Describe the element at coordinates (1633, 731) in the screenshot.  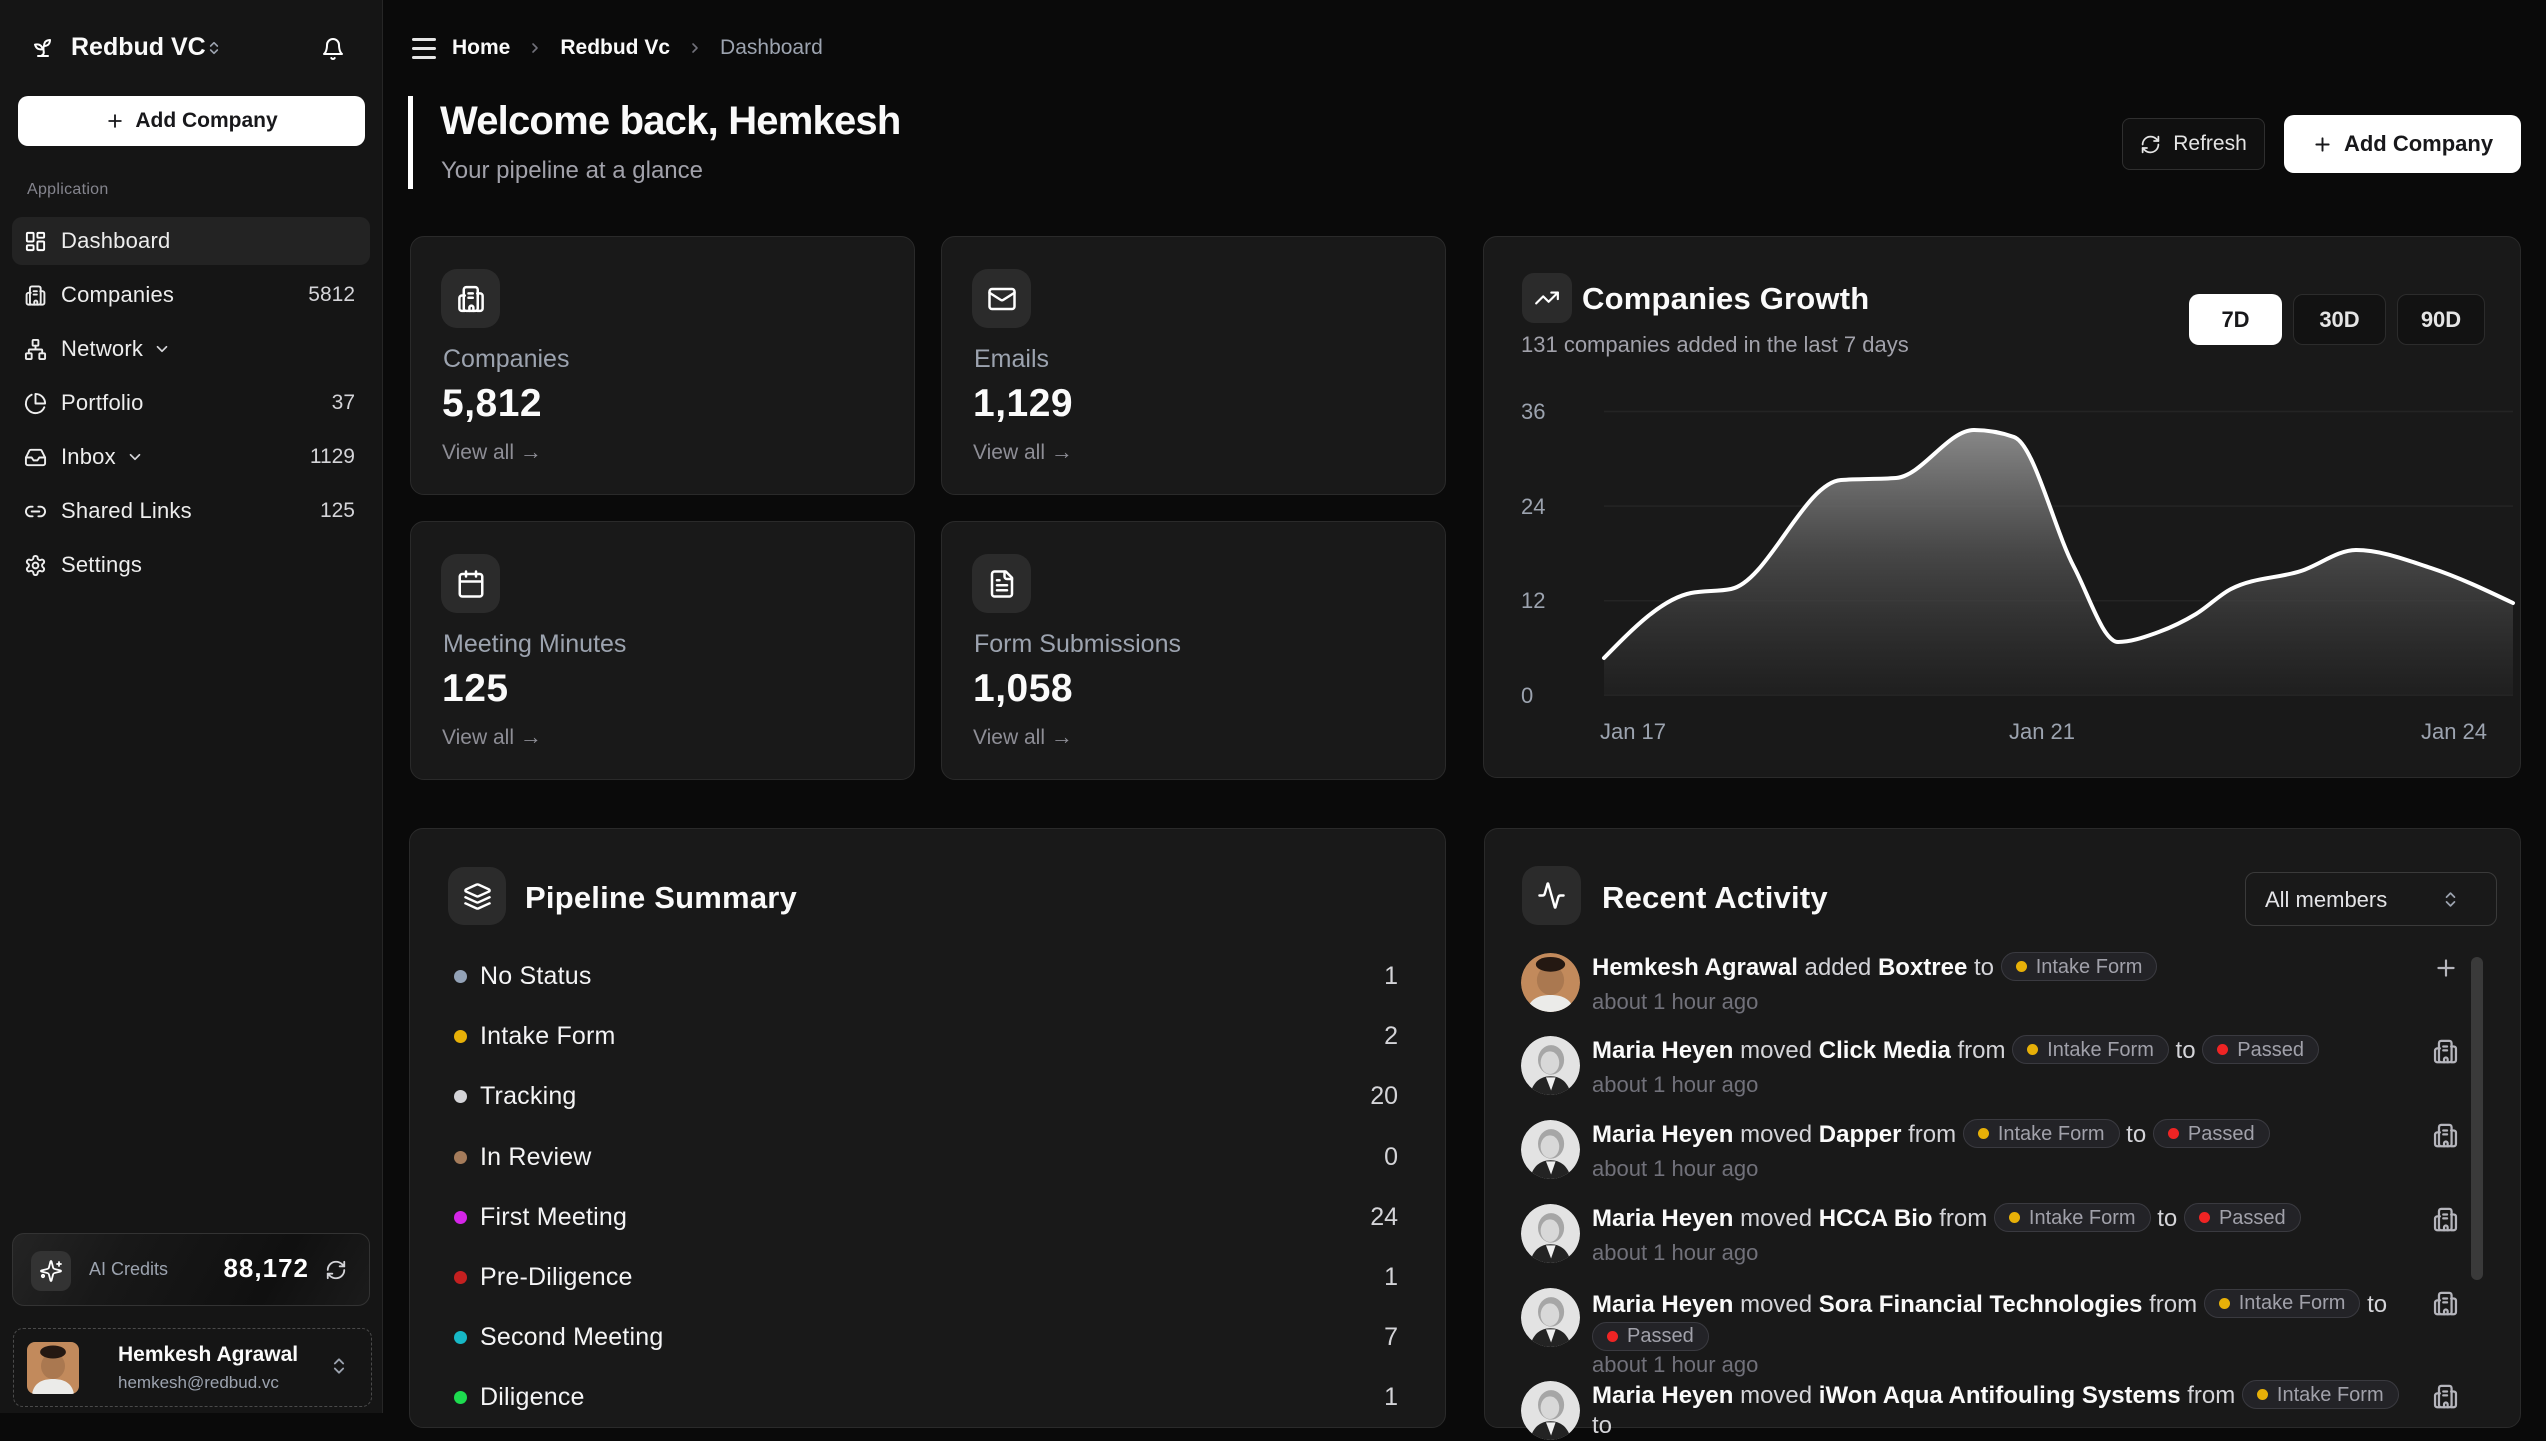
I see `svg-text: Jan 17` at that location.